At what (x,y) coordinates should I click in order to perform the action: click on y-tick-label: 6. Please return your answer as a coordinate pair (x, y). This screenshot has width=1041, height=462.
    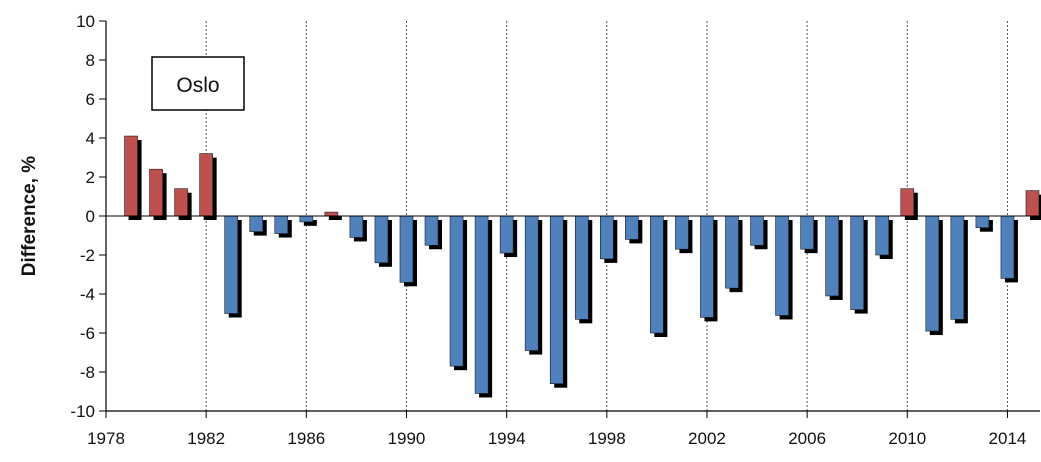
    Looking at the image, I should click on (90, 99).